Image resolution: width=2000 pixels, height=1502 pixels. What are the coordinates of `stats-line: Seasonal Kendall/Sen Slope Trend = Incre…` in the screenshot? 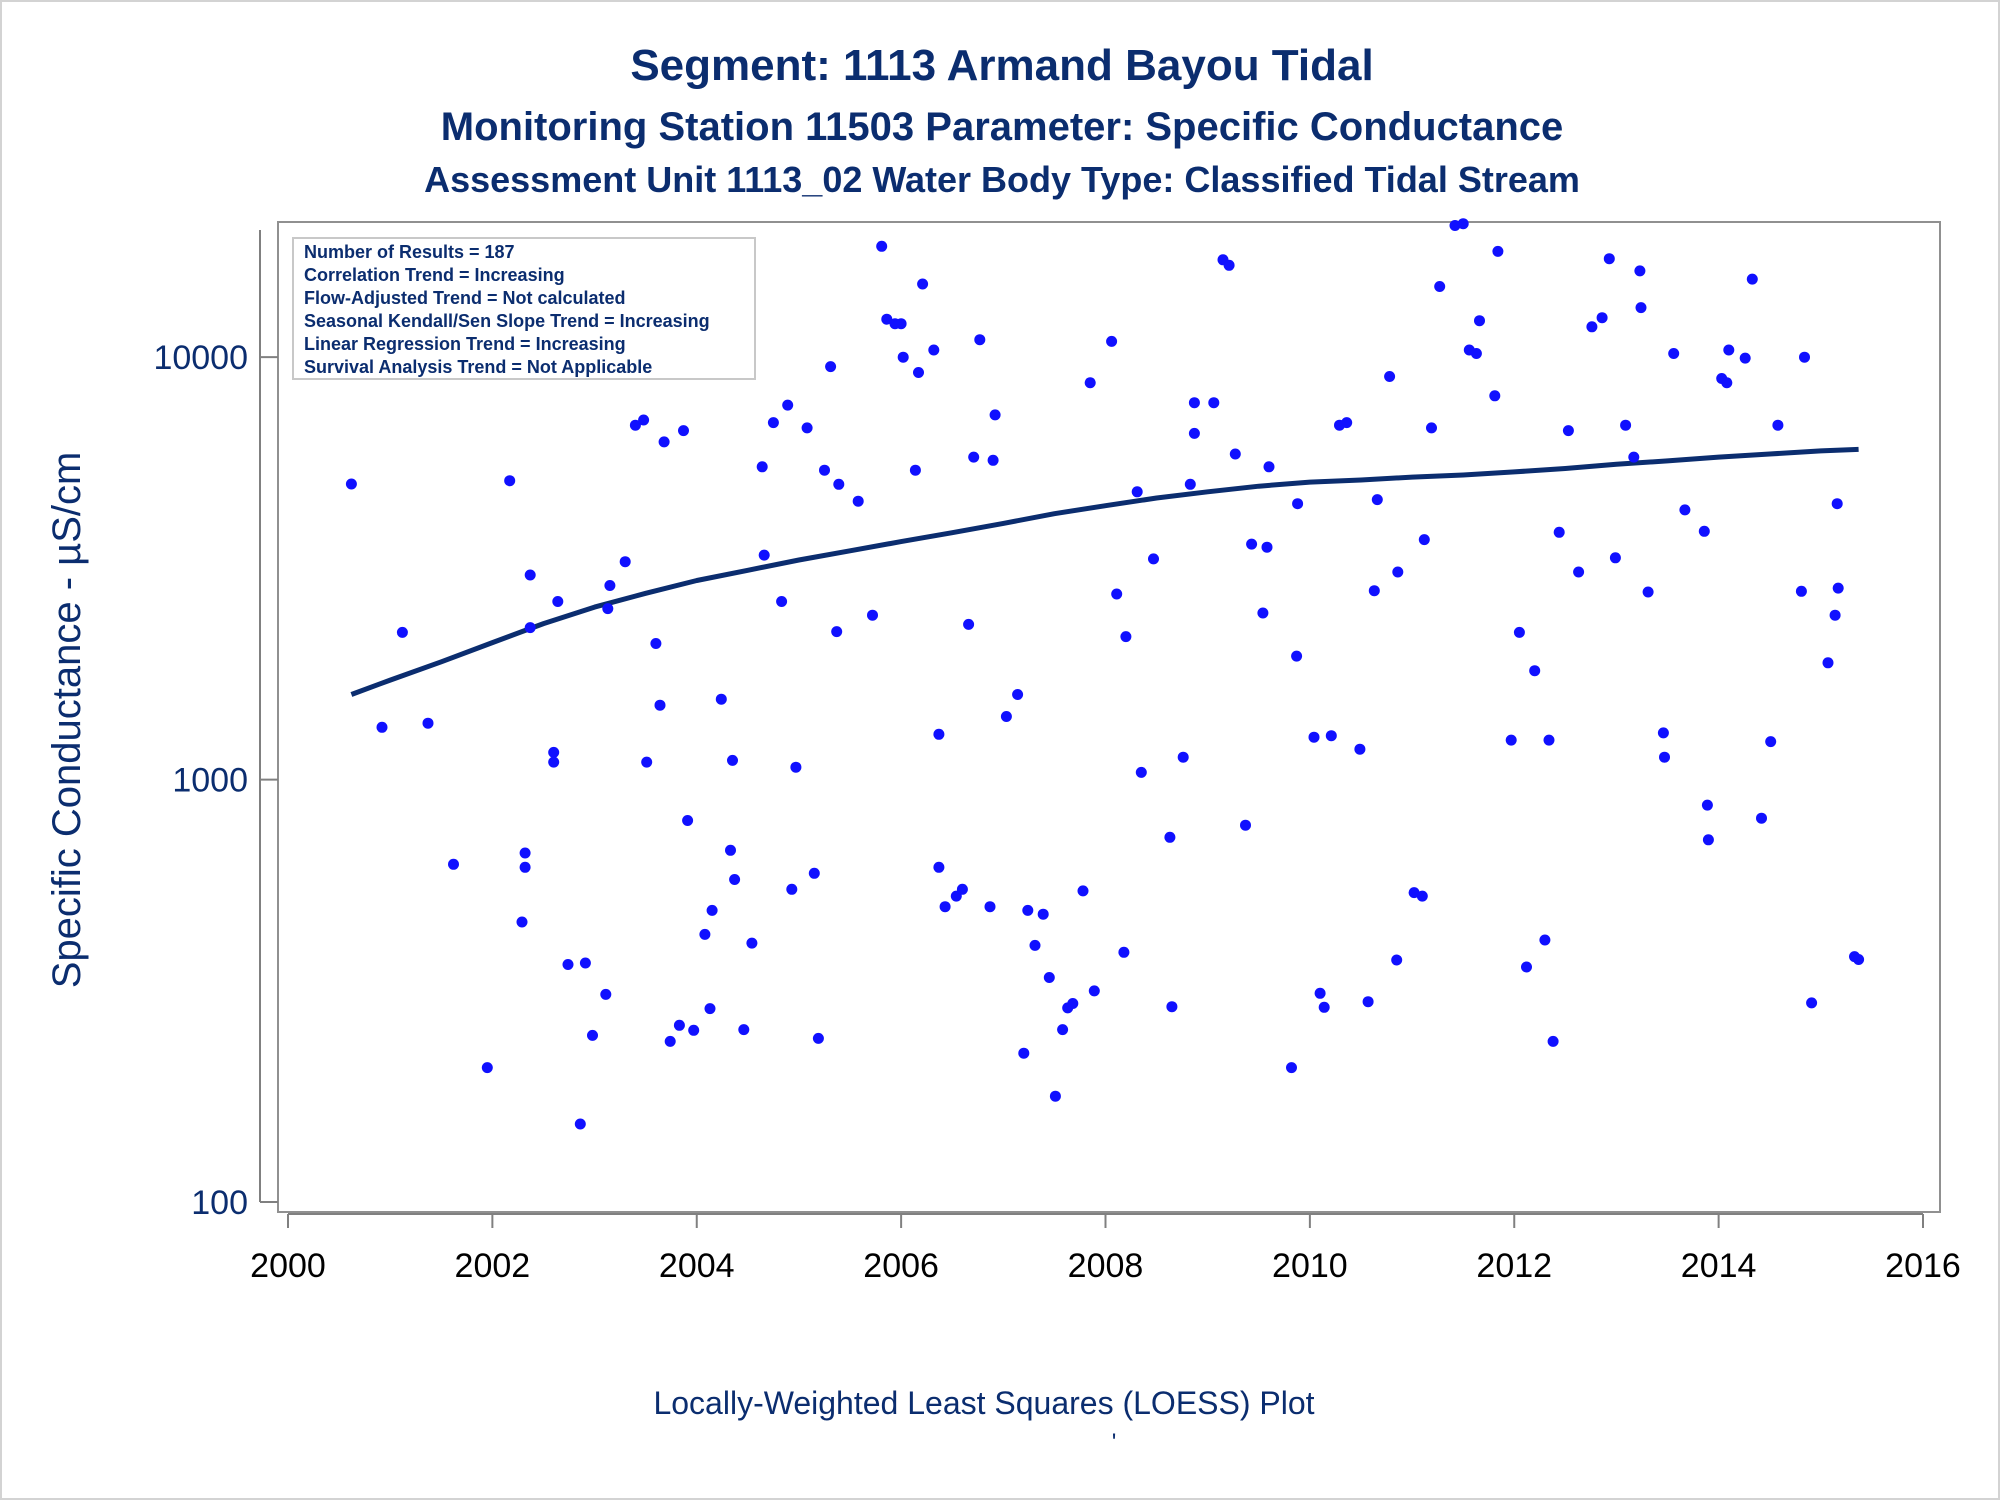 It's located at (507, 321).